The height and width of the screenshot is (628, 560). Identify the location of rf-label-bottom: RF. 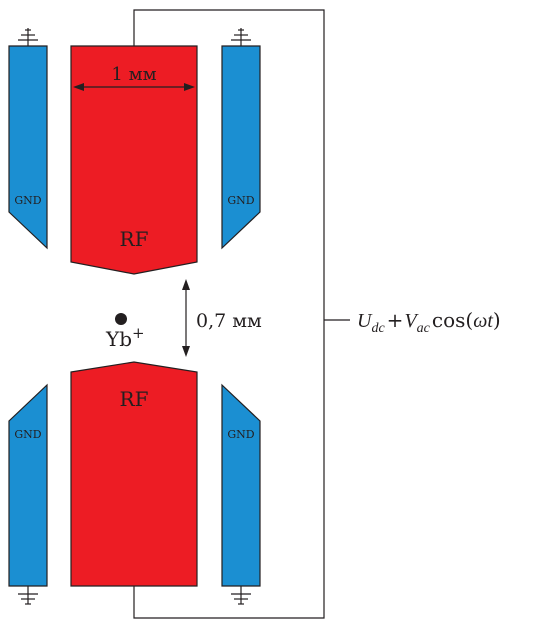
(134, 399).